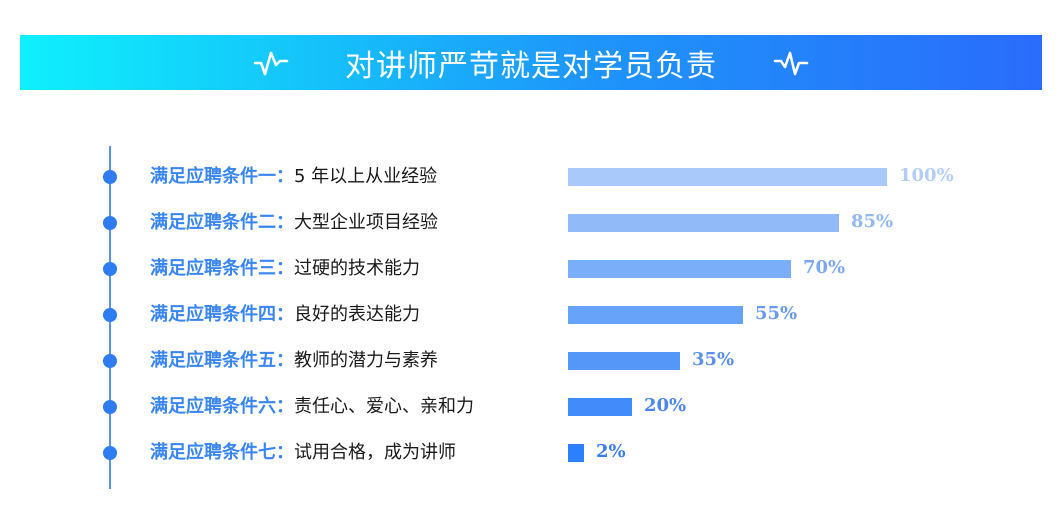 The image size is (1063, 505). Describe the element at coordinates (366, 176) in the screenshot. I see `requirement-desc: 5 年以上从业经验` at that location.